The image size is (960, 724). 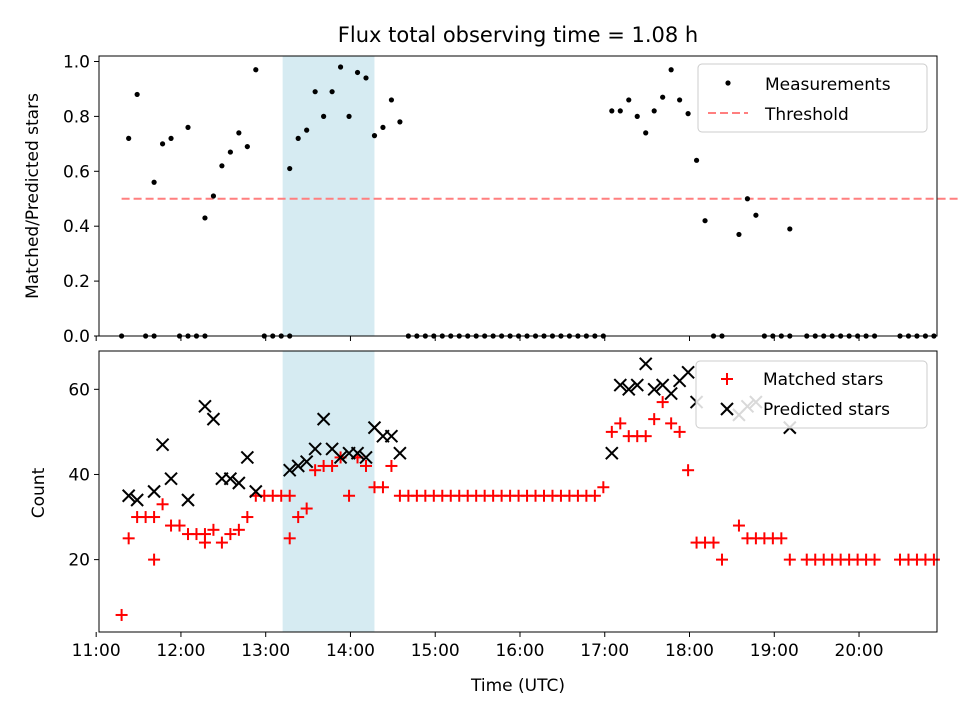 What do you see at coordinates (823, 380) in the screenshot?
I see `legend-label-matched-stars: Matched stars` at bounding box center [823, 380].